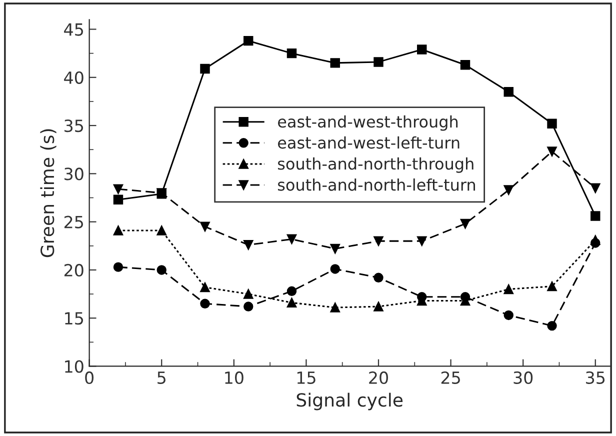 Image resolution: width=616 pixels, height=436 pixels. Describe the element at coordinates (74, 270) in the screenshot. I see `y-tick-label: 20` at that location.